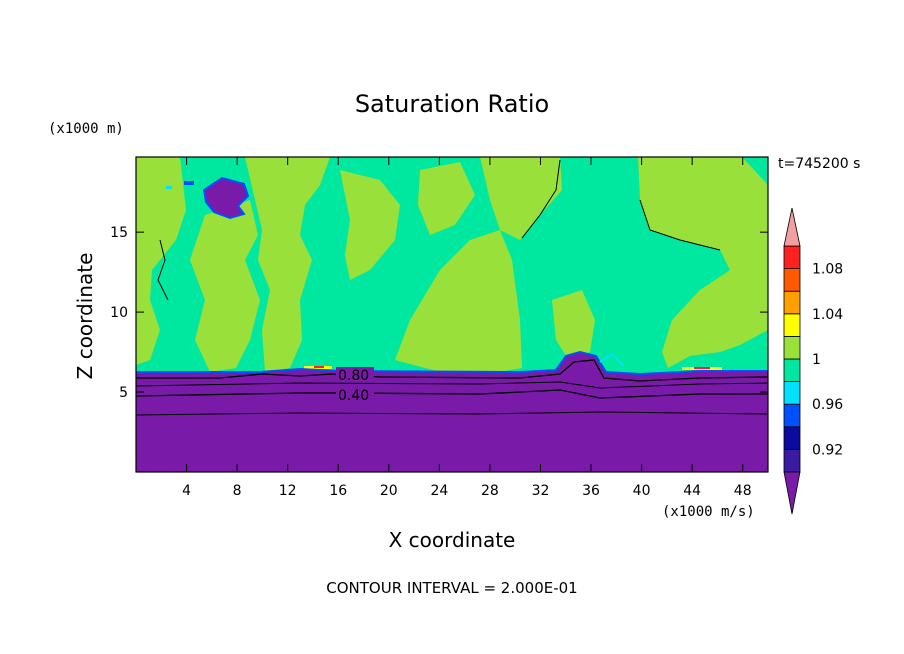 This screenshot has width=904, height=654. What do you see at coordinates (452, 104) in the screenshot?
I see `chart-title: Saturation Ratio` at bounding box center [452, 104].